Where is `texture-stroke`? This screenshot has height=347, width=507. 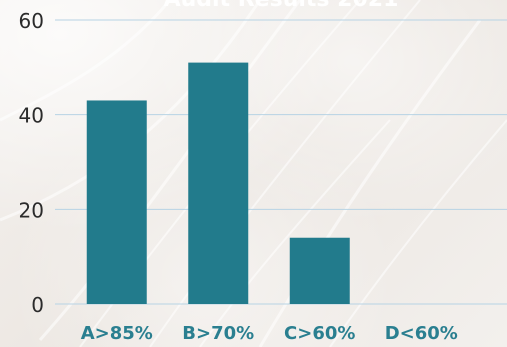
texture-stroke is located at coordinates (86, 61).